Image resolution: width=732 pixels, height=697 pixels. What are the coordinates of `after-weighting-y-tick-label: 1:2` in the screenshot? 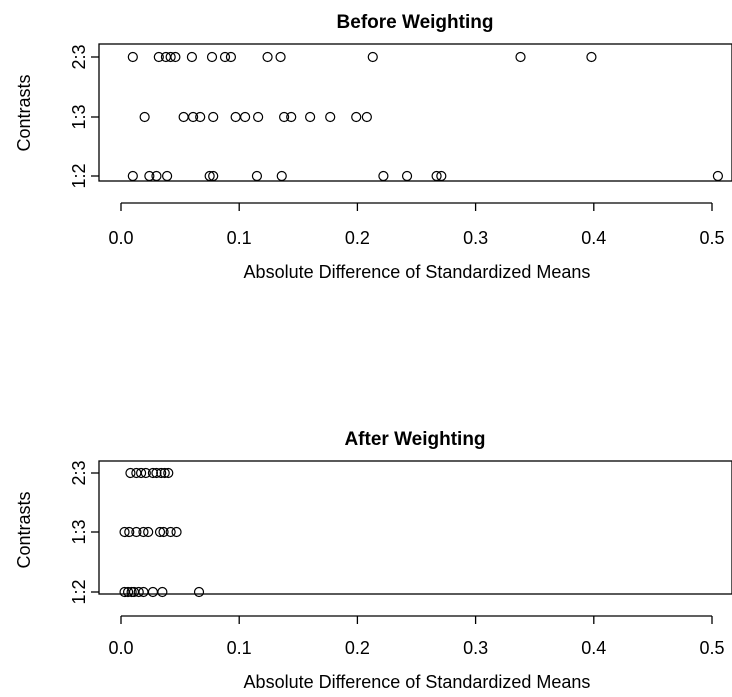 It's located at (79, 591).